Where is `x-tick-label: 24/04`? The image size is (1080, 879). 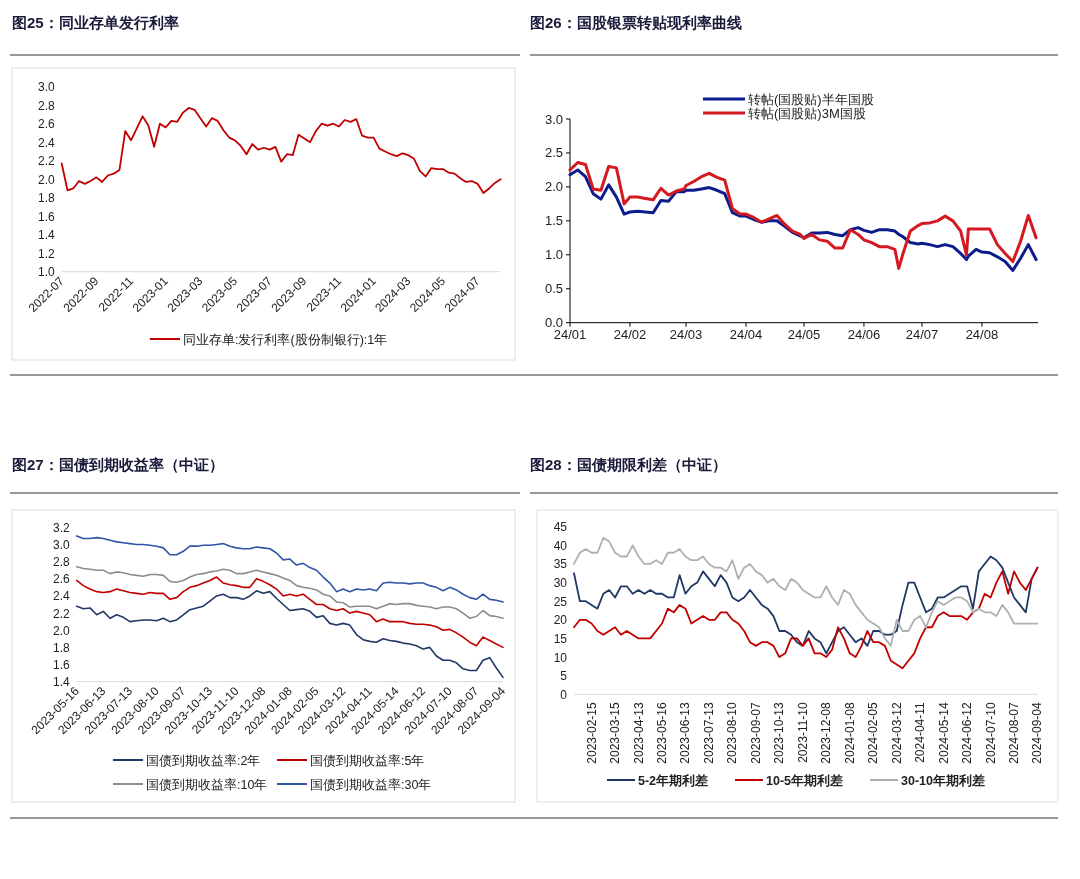
x-tick-label: 24/04 is located at coordinates (746, 334).